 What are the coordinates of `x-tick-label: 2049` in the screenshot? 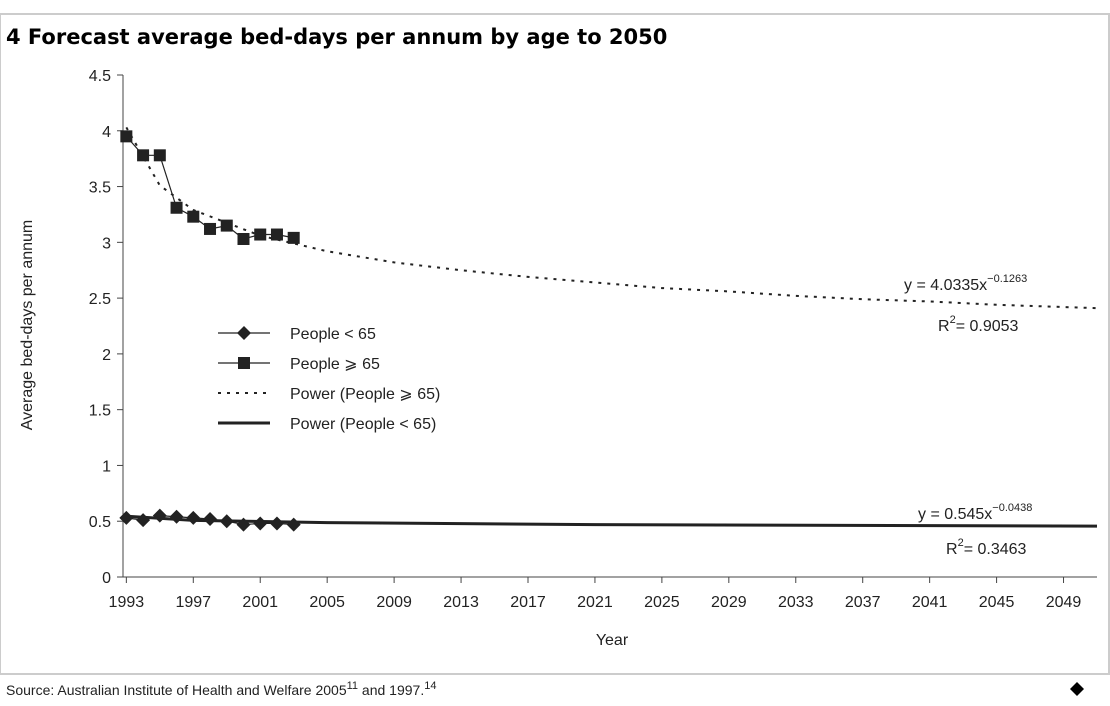 It's located at (1064, 602).